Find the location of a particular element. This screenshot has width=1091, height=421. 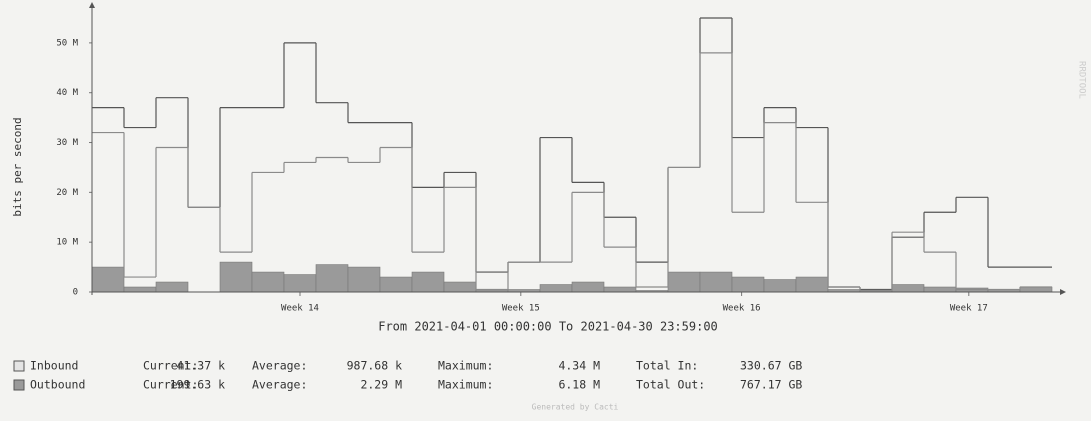

legend-text: 4.34 M is located at coordinates (579, 366).